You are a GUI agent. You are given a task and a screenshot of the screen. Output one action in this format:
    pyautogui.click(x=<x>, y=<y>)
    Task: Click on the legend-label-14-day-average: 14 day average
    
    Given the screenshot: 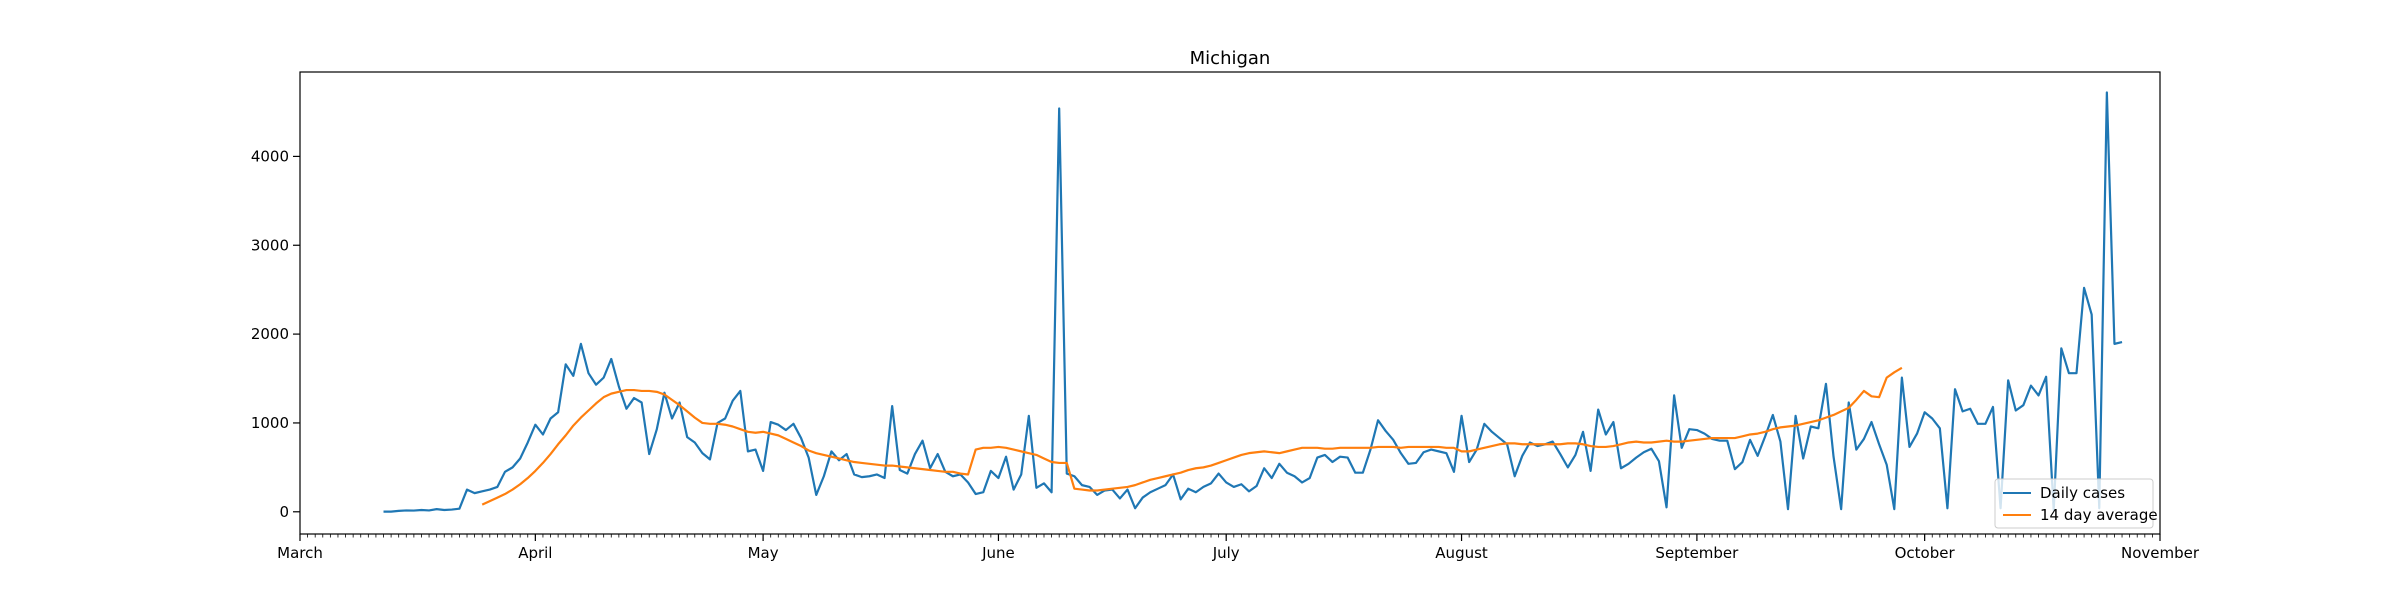 What is the action you would take?
    pyautogui.click(x=2099, y=515)
    